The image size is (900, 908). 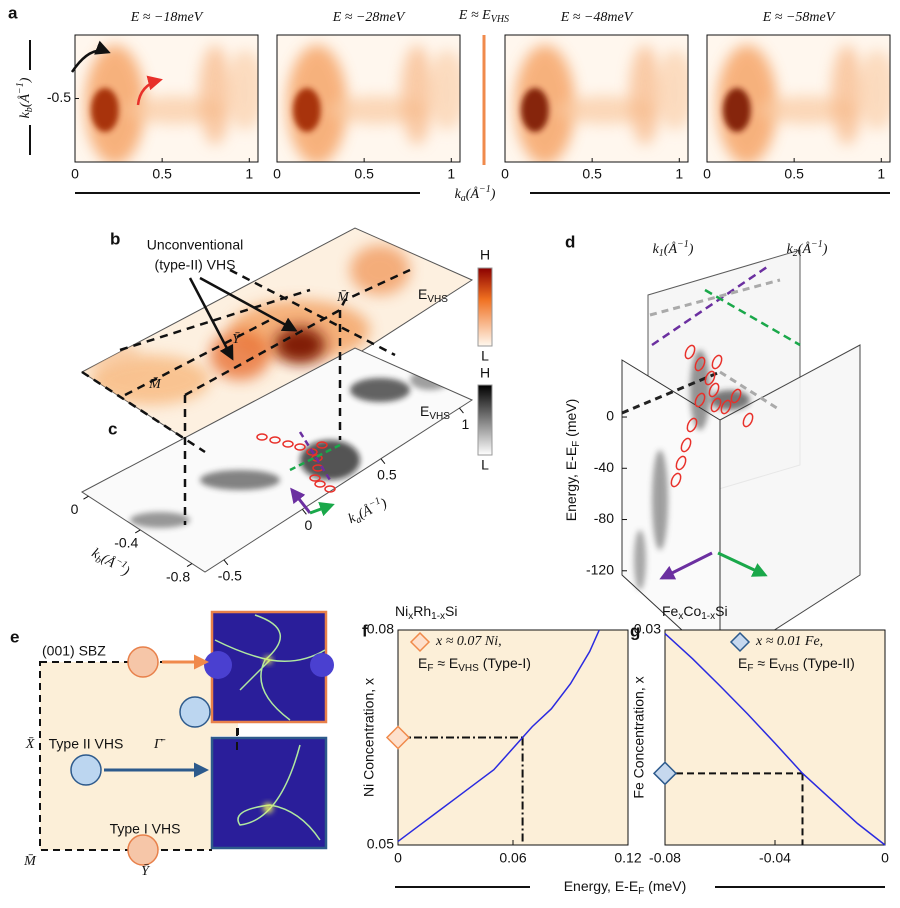 What do you see at coordinates (692, 611) in the screenshot?
I see `text-part: Co` at bounding box center [692, 611].